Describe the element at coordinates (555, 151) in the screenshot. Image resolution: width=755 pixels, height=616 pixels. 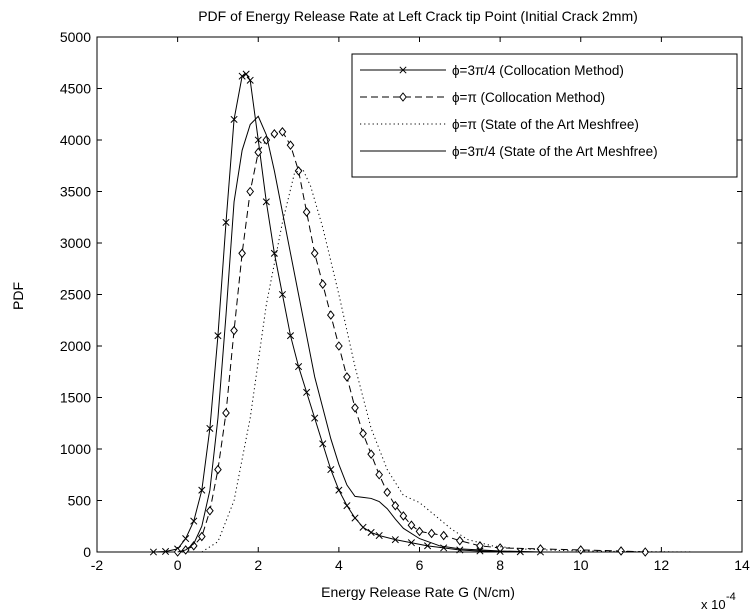
I see `legend-label: ϕ=3π/4 (State of the Art Meshfree)` at that location.